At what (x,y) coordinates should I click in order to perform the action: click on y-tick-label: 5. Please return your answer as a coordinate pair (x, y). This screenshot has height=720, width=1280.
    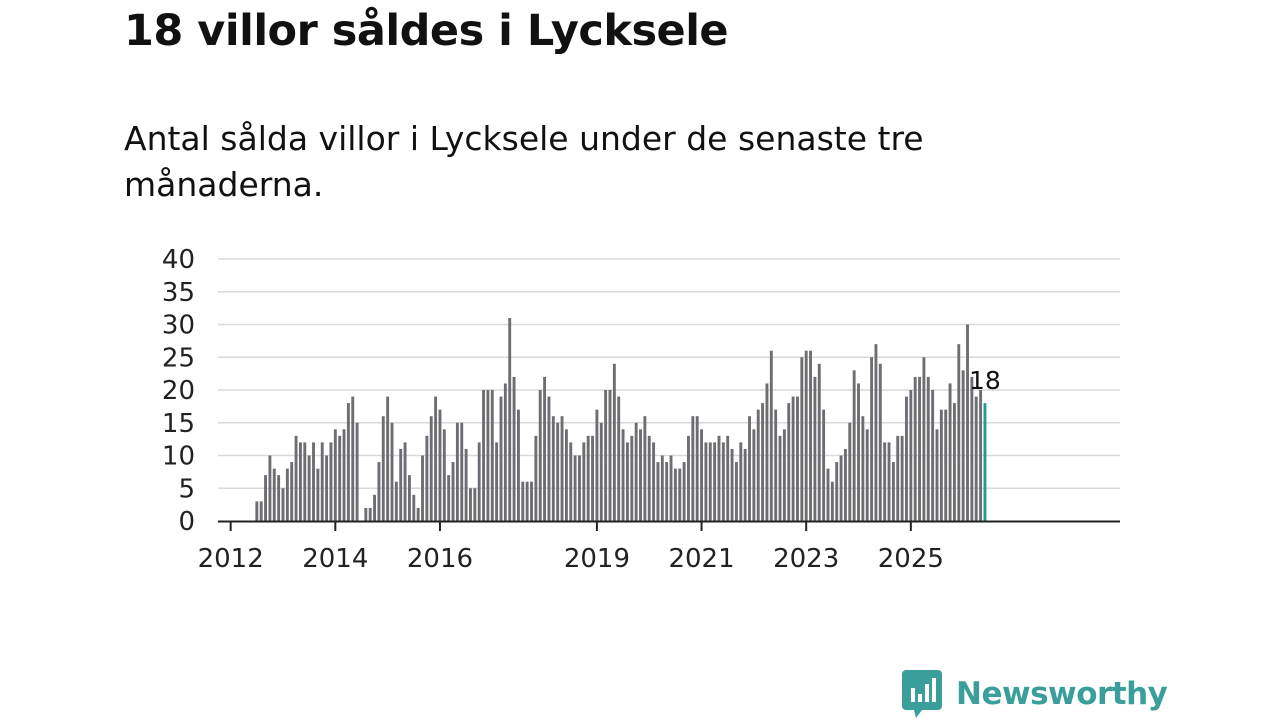
    Looking at the image, I should click on (186, 489).